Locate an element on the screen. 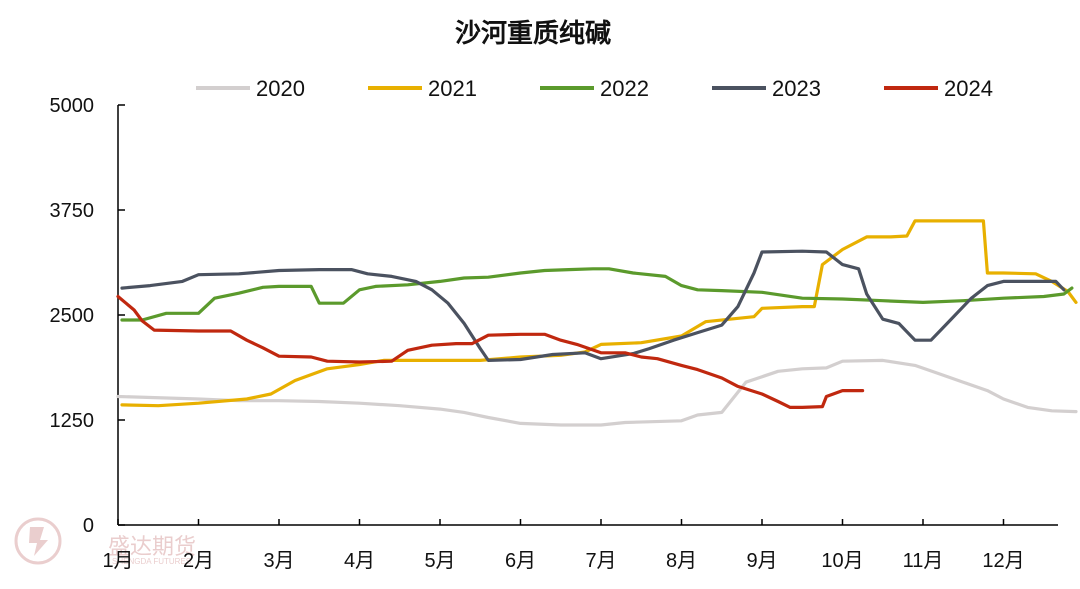  x-tick-label: 10月 is located at coordinates (842, 561).